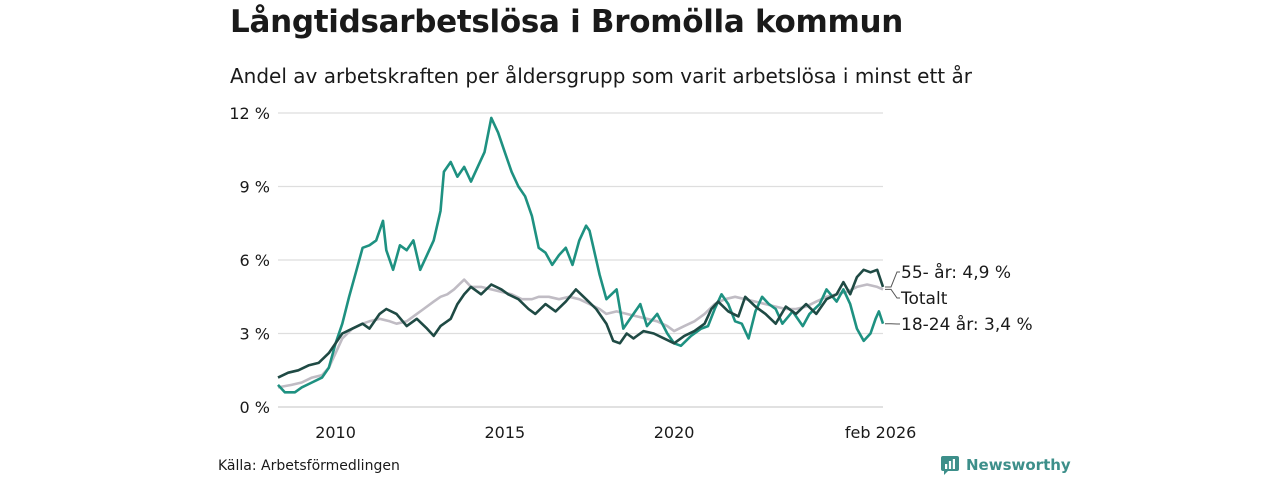  I want to click on y-axis-labels: 0 % 3 % 6 % 9 % 12 %, so click(249, 260).